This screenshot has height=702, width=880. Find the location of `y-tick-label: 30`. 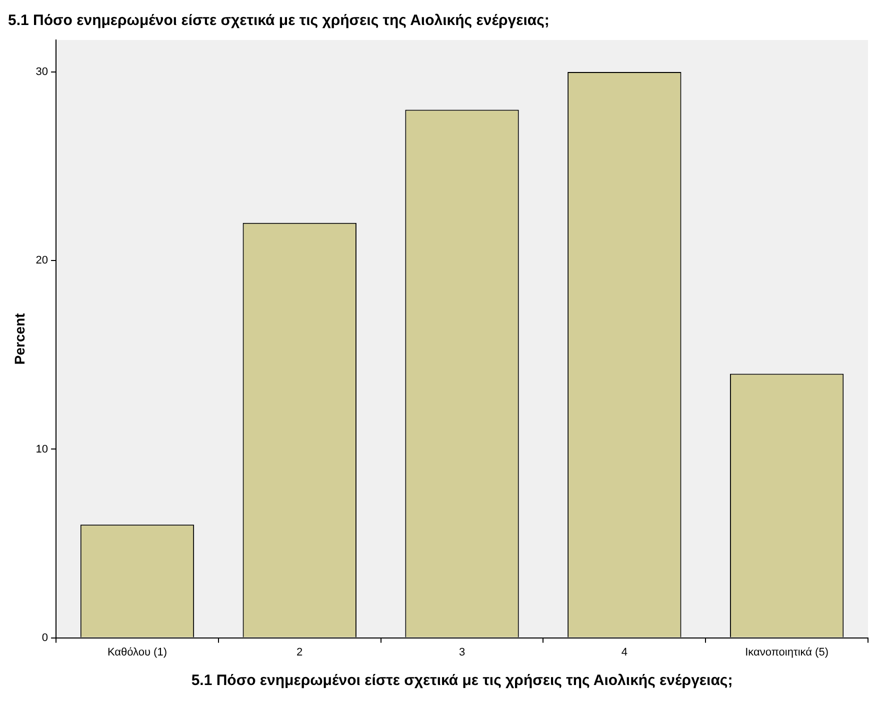

y-tick-label: 30 is located at coordinates (42, 72).